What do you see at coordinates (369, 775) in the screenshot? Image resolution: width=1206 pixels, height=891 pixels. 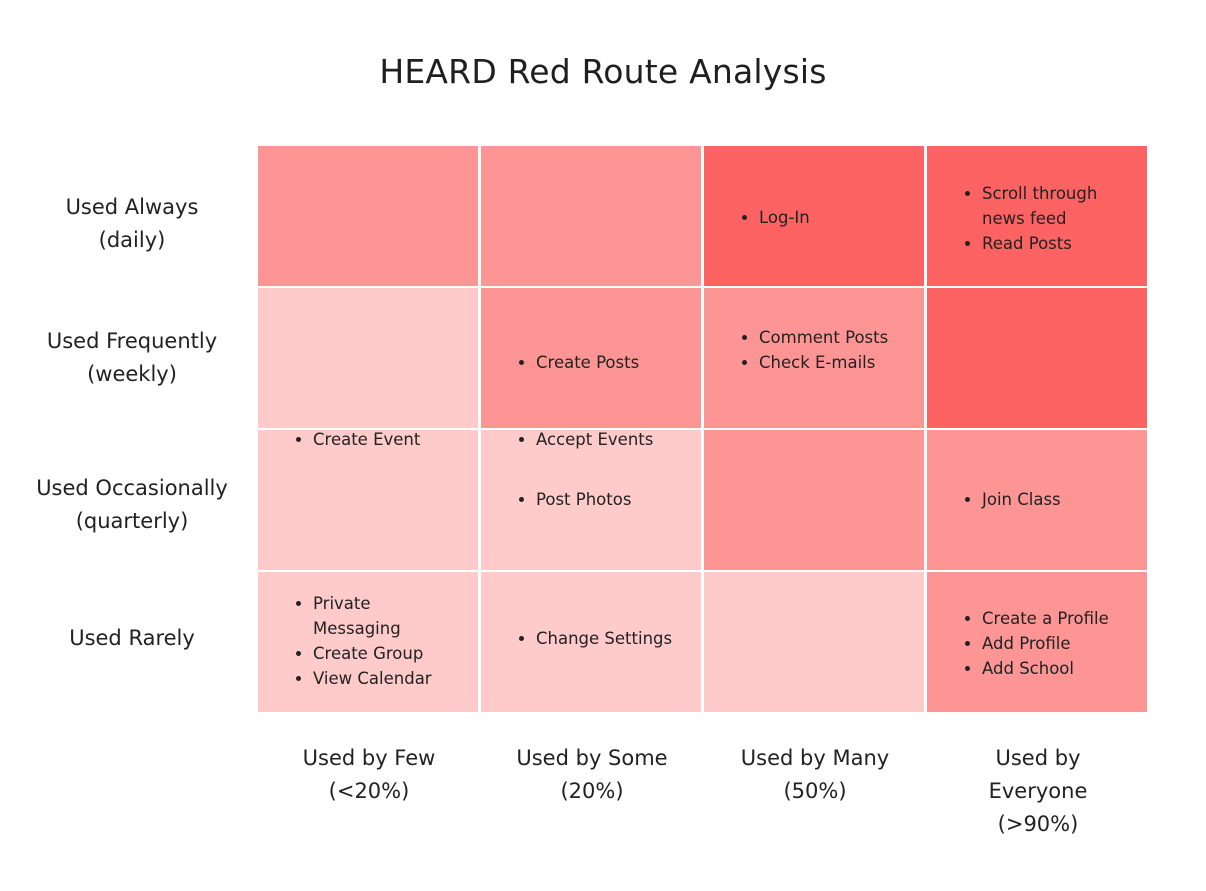 I see `col-label-few: Used by Few (<20%)` at bounding box center [369, 775].